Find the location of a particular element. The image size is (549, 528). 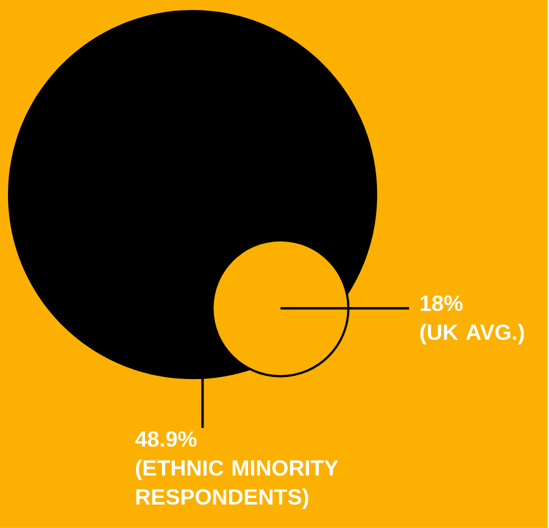

data-label: 48.9% is located at coordinates (166, 439).